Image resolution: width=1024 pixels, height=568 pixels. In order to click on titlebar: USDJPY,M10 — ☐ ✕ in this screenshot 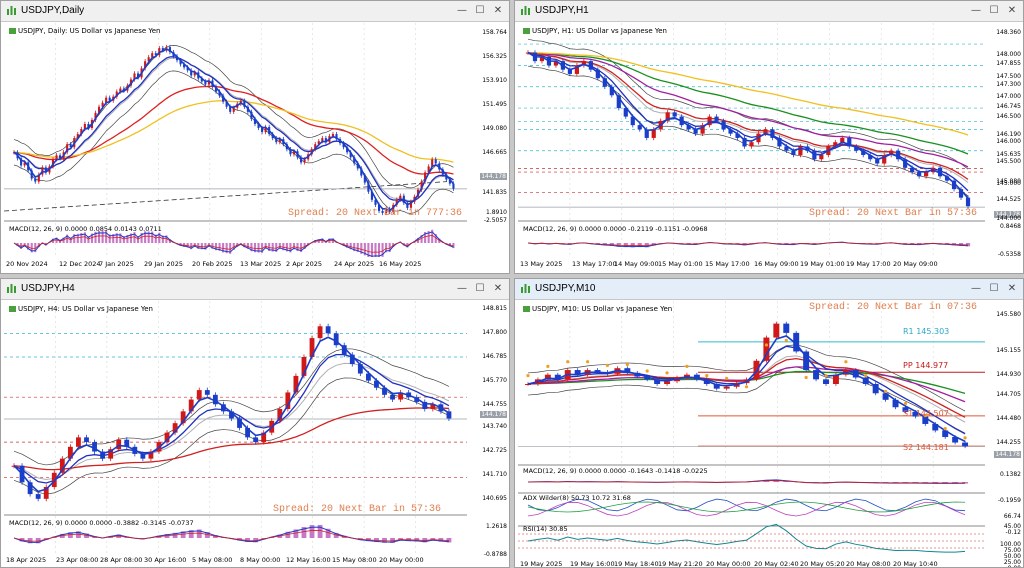, I will do `click(769, 289)`.